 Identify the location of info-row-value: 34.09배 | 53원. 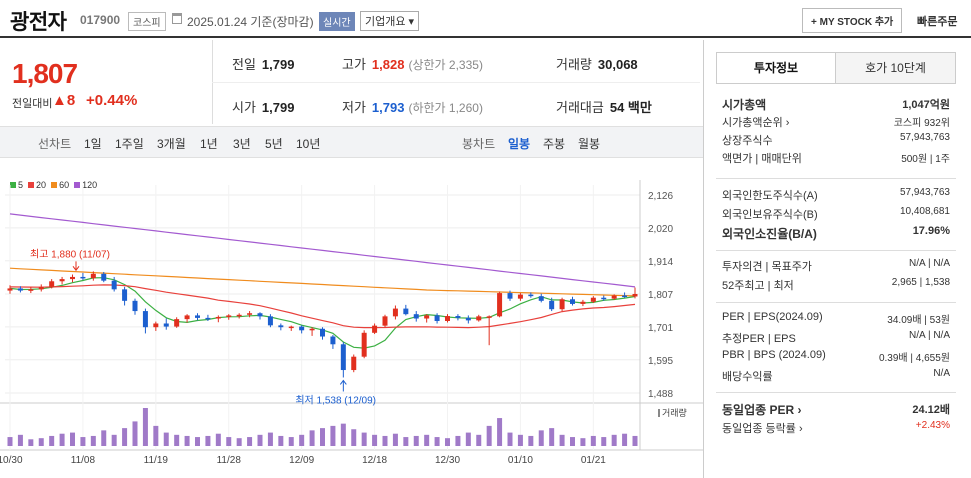
(918, 320).